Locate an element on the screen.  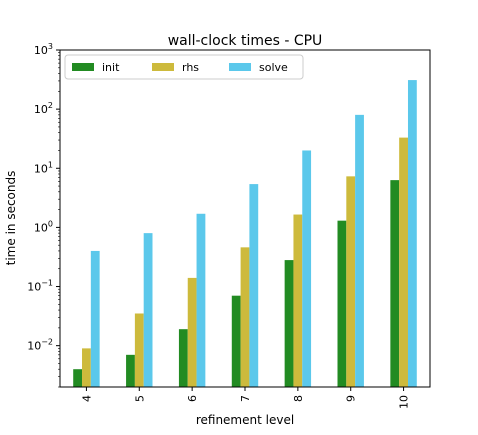
legend-swatch-solve is located at coordinates (240, 67).